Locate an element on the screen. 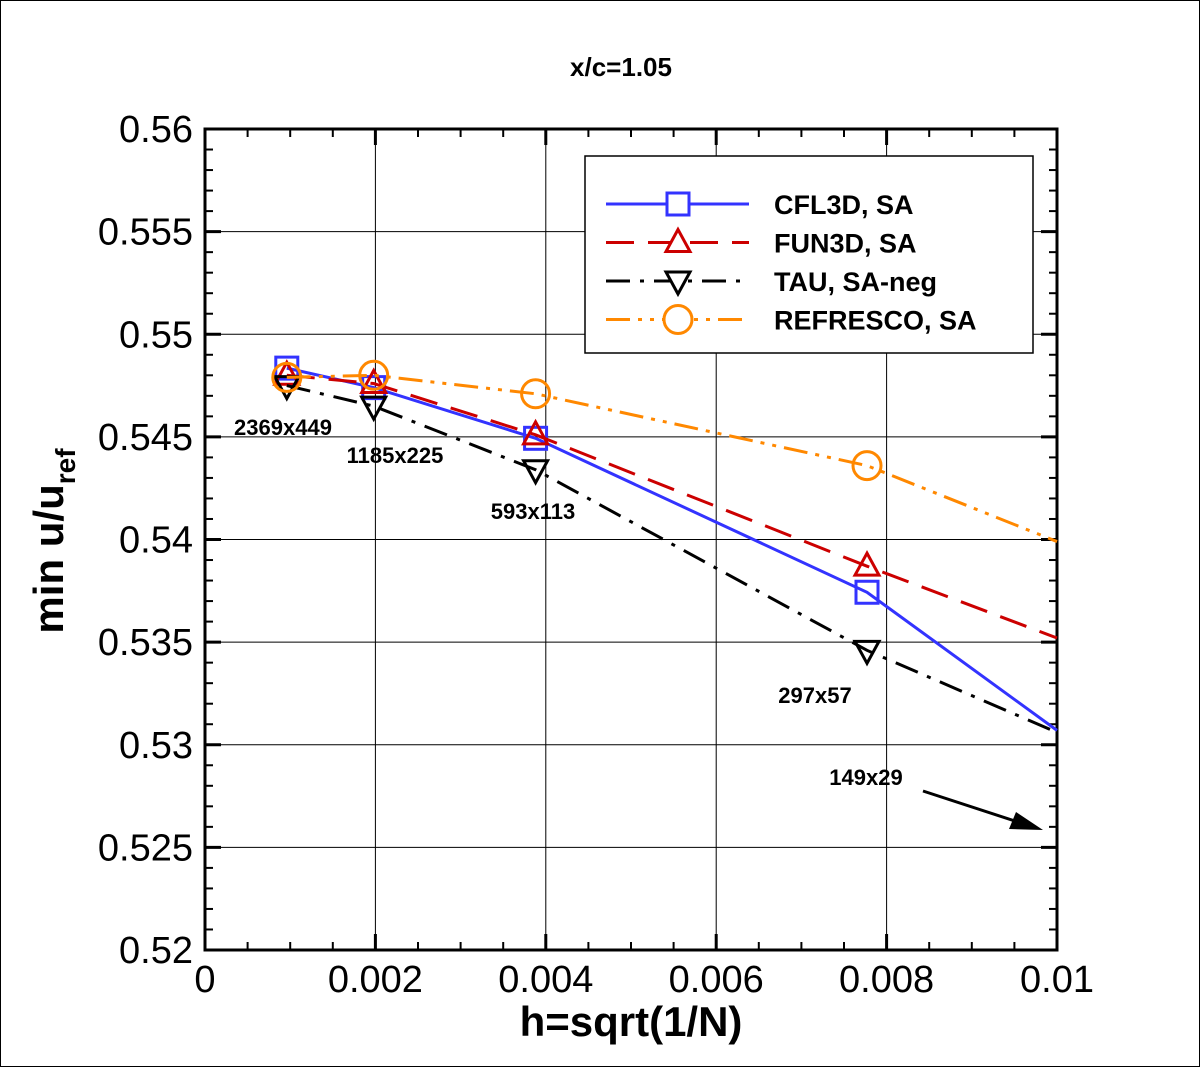 The width and height of the screenshot is (1200, 1067). y-axis-label-main: min u/u is located at coordinates (48, 558).